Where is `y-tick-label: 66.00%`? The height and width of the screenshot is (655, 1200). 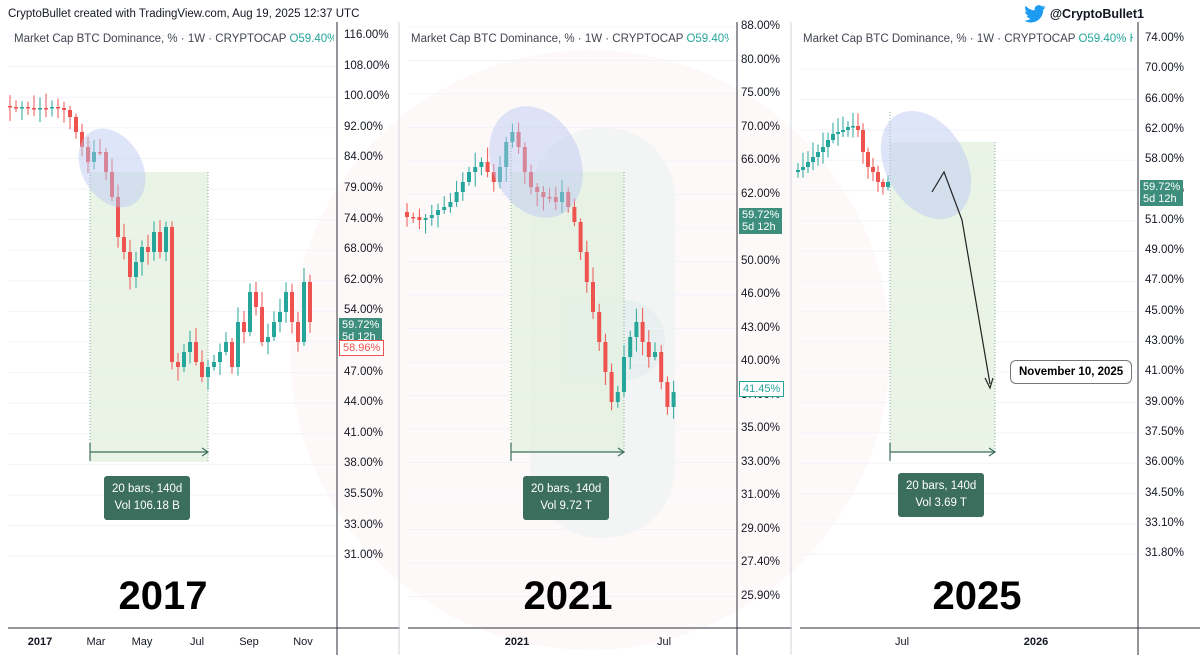 y-tick-label: 66.00% is located at coordinates (761, 160).